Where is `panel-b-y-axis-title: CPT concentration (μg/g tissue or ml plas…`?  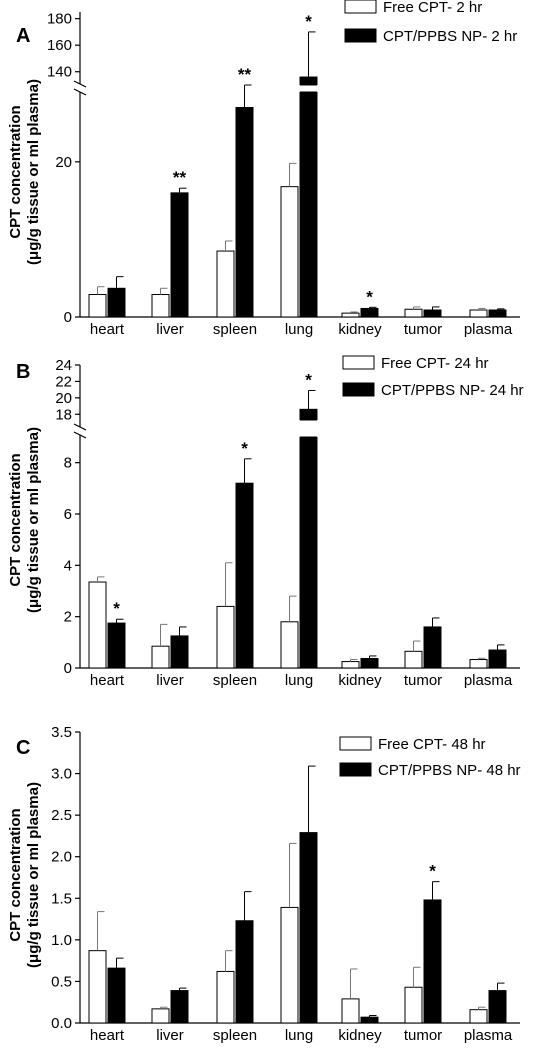 panel-b-y-axis-title: CPT concentration (μg/g tissue or ml plas… is located at coordinates (24, 520).